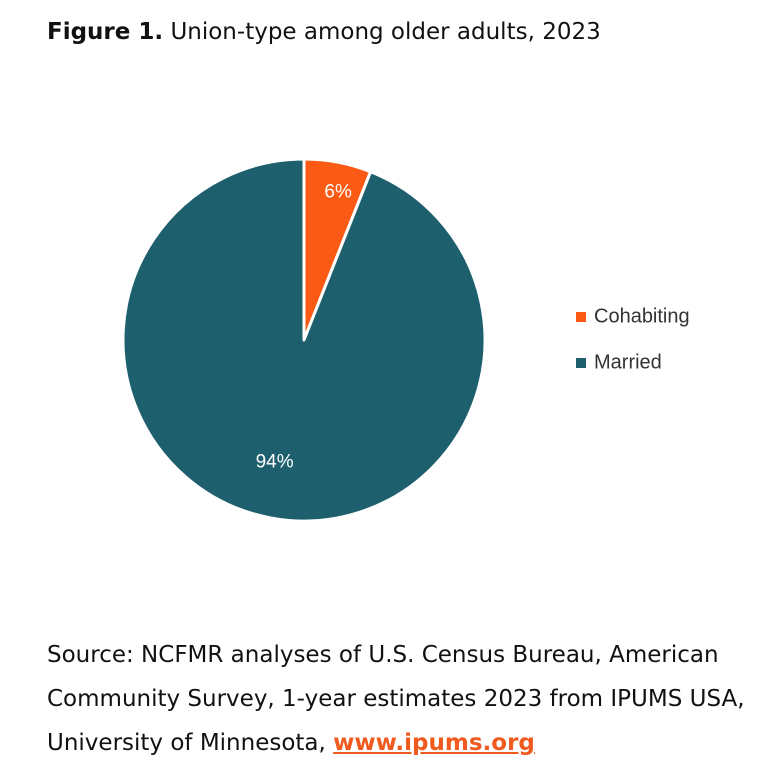  Describe the element at coordinates (642, 316) in the screenshot. I see `legend-label-cohabiting: Cohabiting` at that location.